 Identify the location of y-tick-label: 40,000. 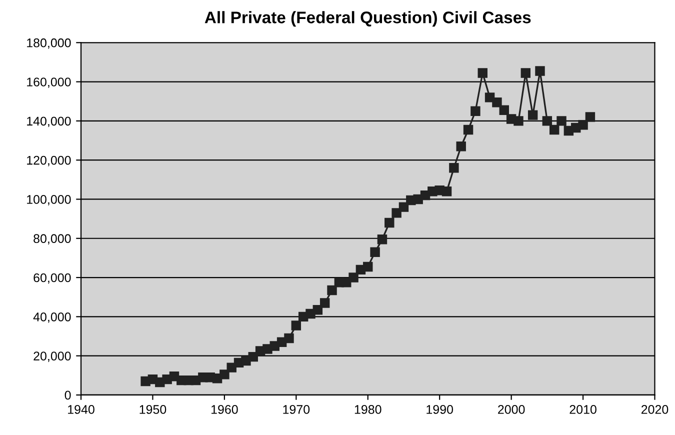
(52, 317).